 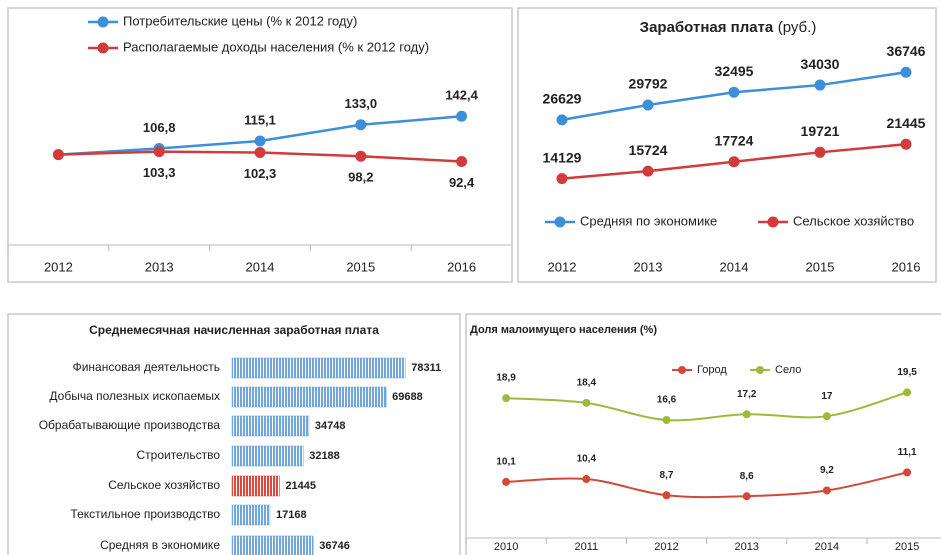 I want to click on data-label: 15724, so click(x=648, y=150).